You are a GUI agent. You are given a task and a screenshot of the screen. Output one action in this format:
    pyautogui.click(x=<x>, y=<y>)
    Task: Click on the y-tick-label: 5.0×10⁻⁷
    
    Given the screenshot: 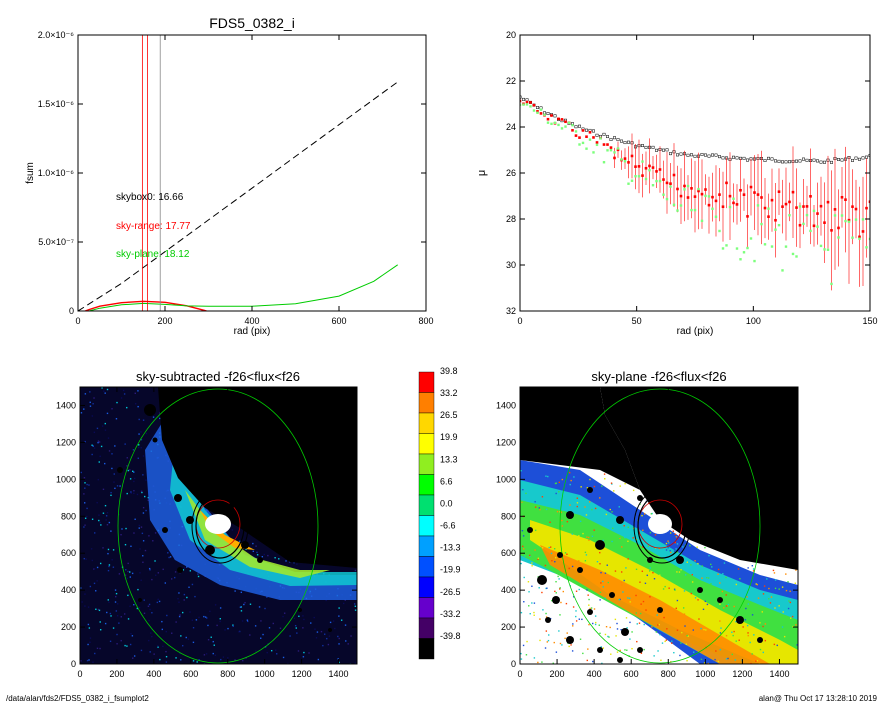 What is the action you would take?
    pyautogui.click(x=56, y=242)
    